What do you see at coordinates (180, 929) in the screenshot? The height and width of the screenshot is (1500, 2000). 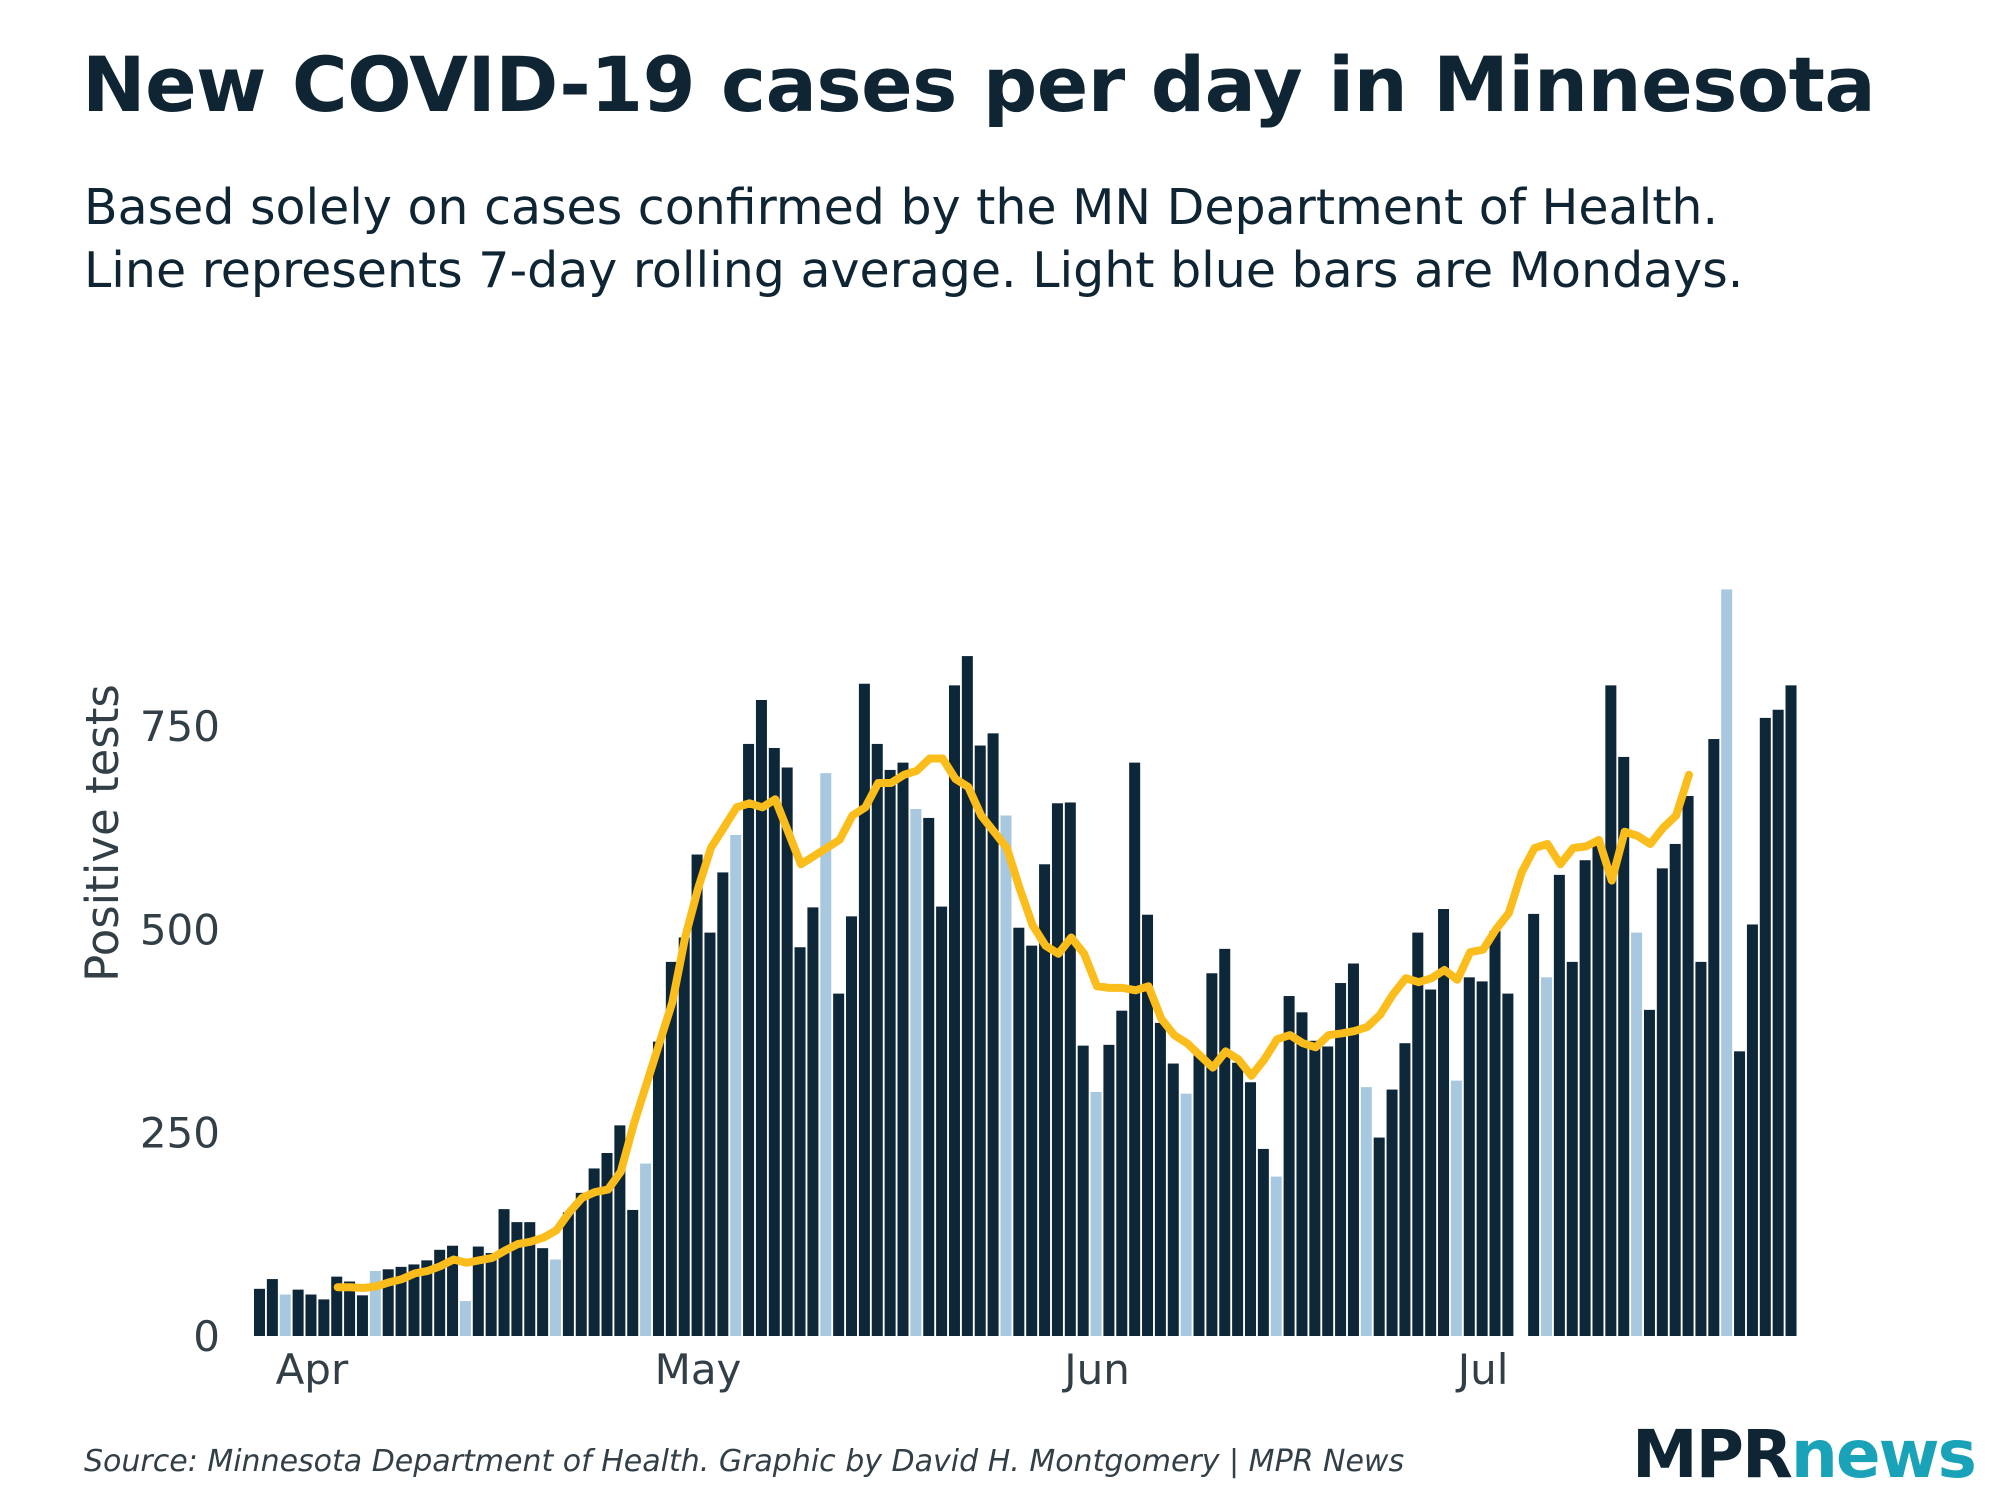 I see `y-tick-label: 500` at bounding box center [180, 929].